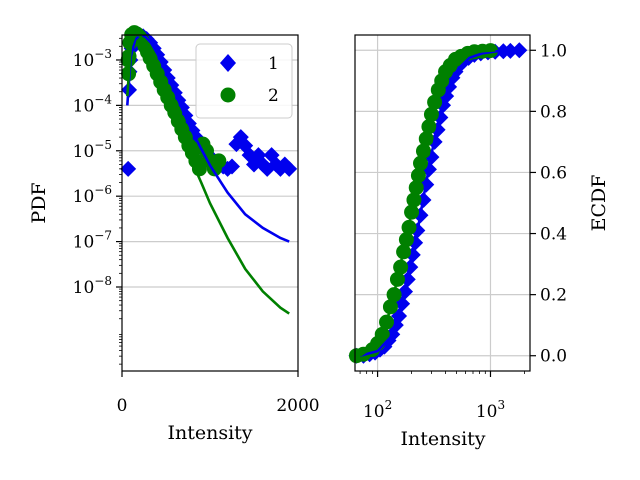 The width and height of the screenshot is (640, 480). I want to click on ecdf-y-axis-label: ECDF, so click(599, 203).